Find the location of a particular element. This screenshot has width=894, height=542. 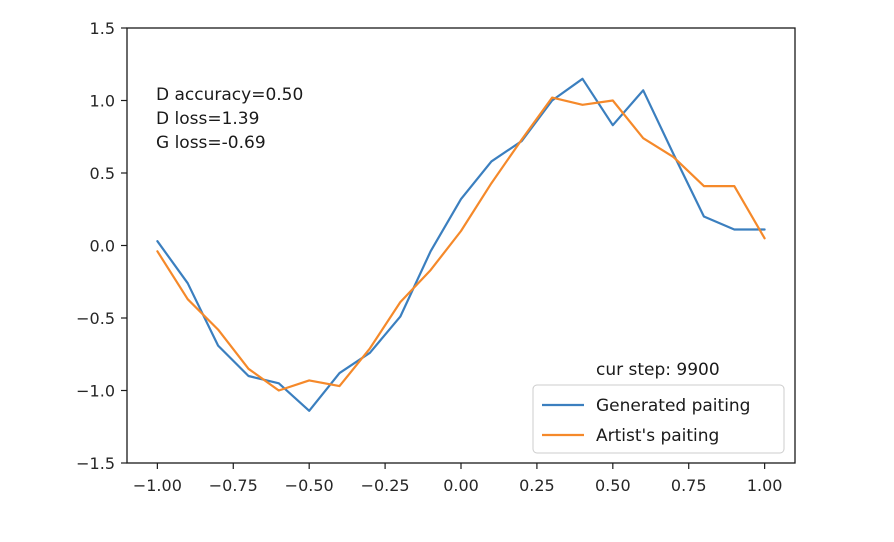

x-tick-label: −0.50 is located at coordinates (309, 485).